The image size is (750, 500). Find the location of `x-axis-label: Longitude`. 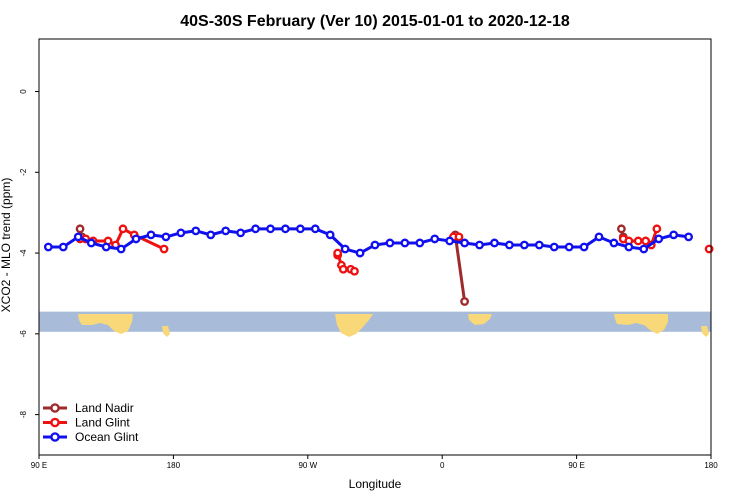

x-axis-label: Longitude is located at coordinates (375, 484).